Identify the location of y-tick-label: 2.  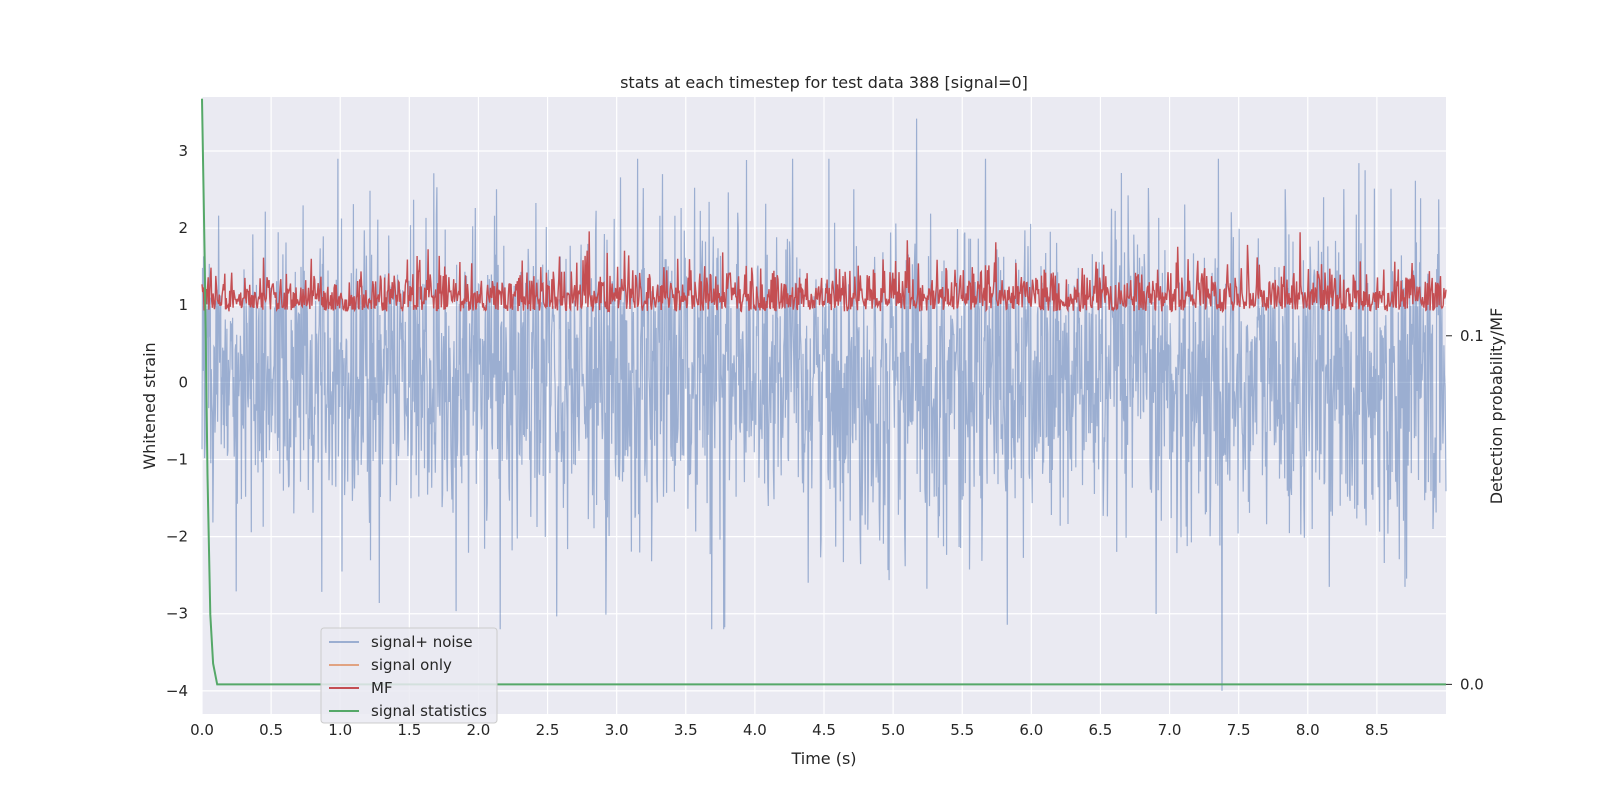
(183, 228).